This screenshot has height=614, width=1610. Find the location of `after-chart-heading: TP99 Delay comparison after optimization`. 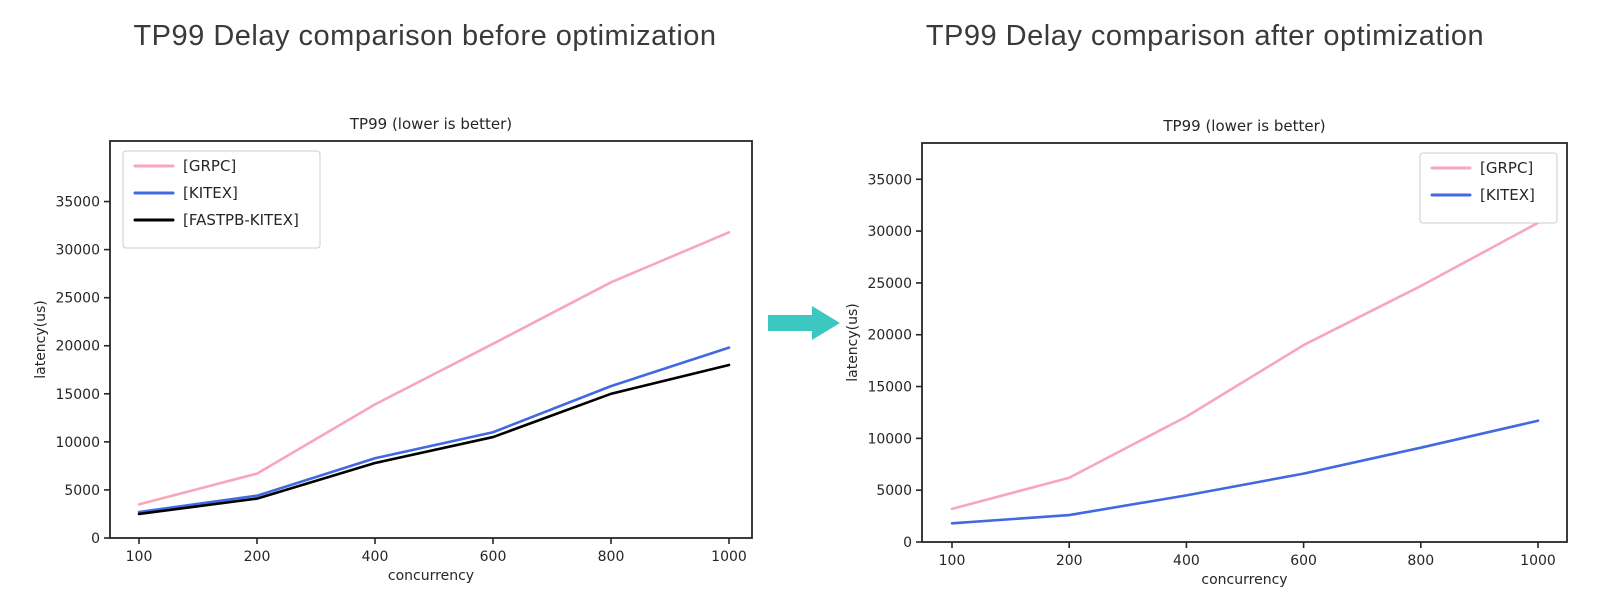

after-chart-heading: TP99 Delay comparison after optimization is located at coordinates (1205, 36).